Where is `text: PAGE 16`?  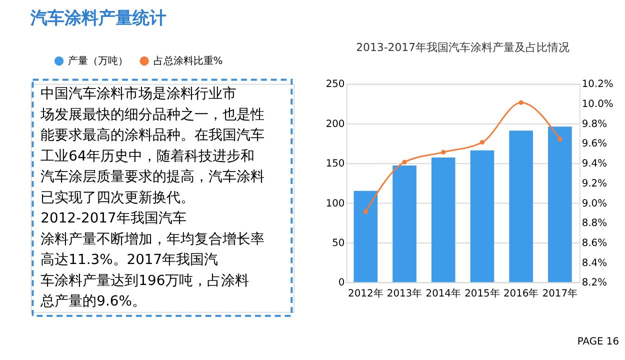
text: PAGE 16 is located at coordinates (598, 342).